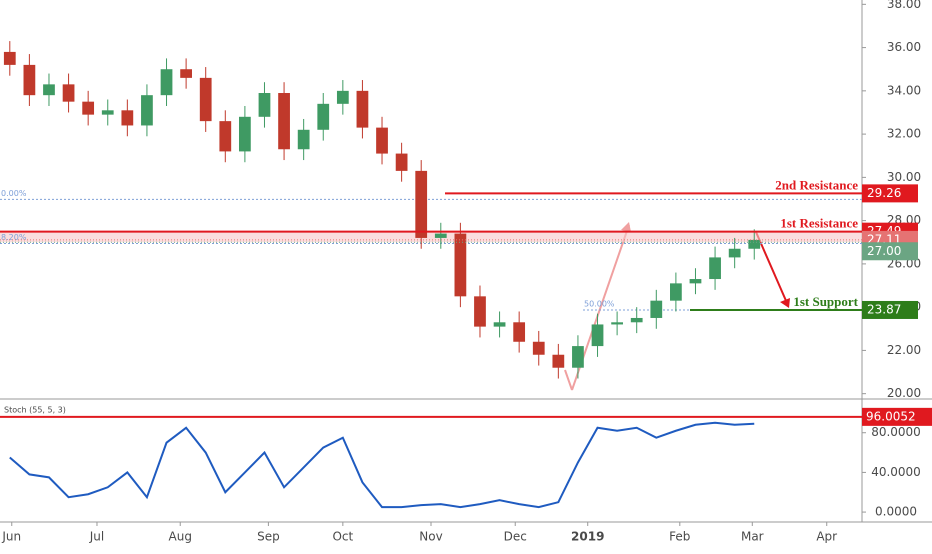  What do you see at coordinates (904, 393) in the screenshot?
I see `y-tick-label: 20.00` at bounding box center [904, 393].